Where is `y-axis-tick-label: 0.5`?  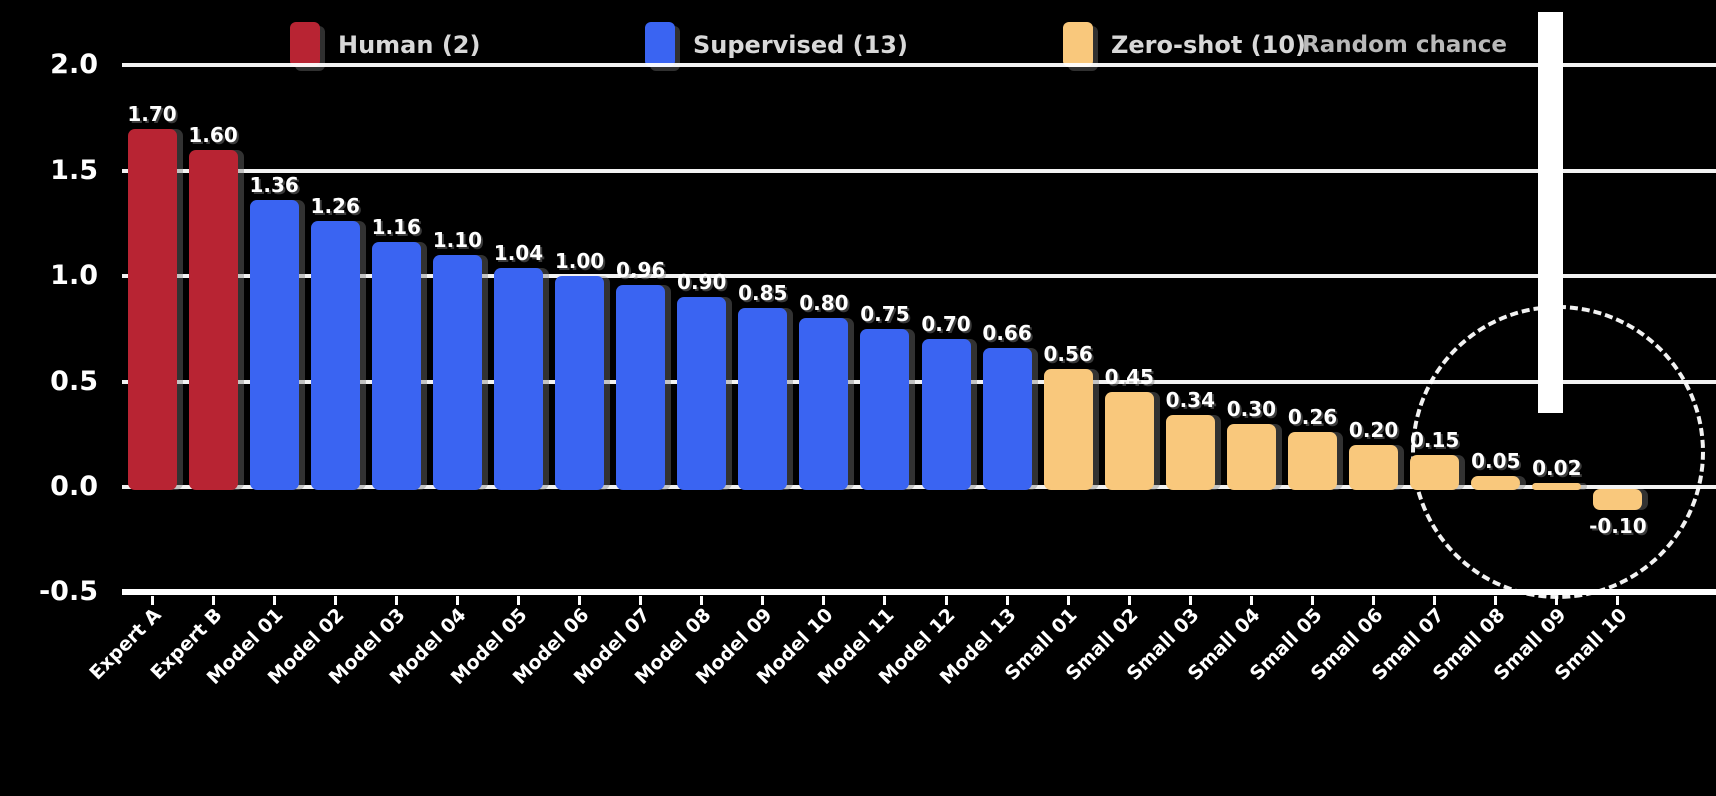 y-axis-tick-label: 0.5 is located at coordinates (74, 381).